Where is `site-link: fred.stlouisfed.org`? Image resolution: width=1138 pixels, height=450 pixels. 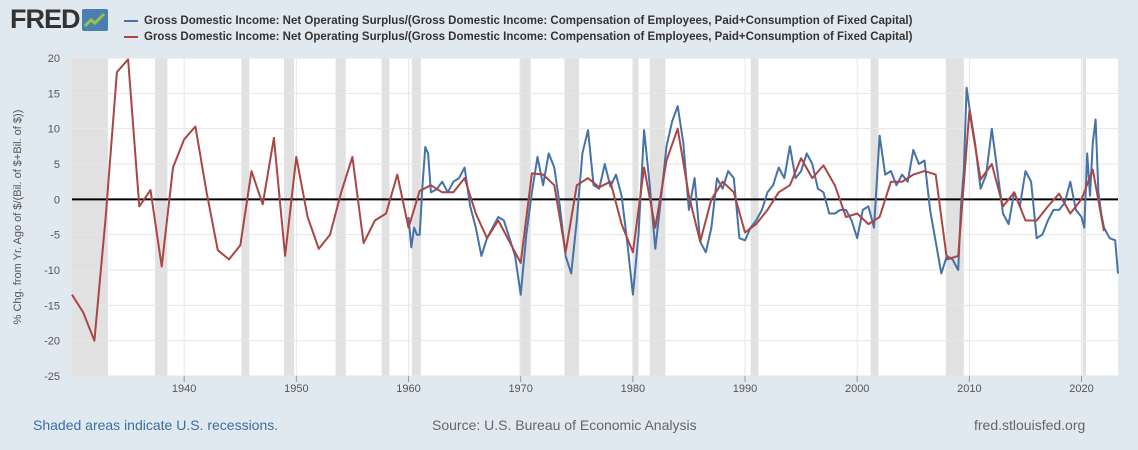
site-link: fred.stlouisfed.org is located at coordinates (1030, 425).